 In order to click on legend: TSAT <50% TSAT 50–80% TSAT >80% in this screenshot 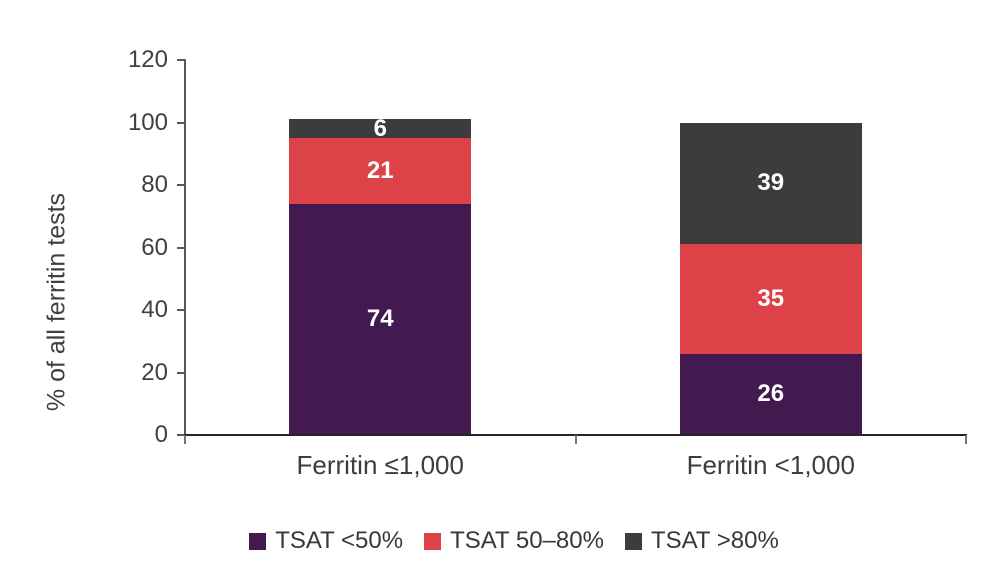, I will do `click(500, 541)`.